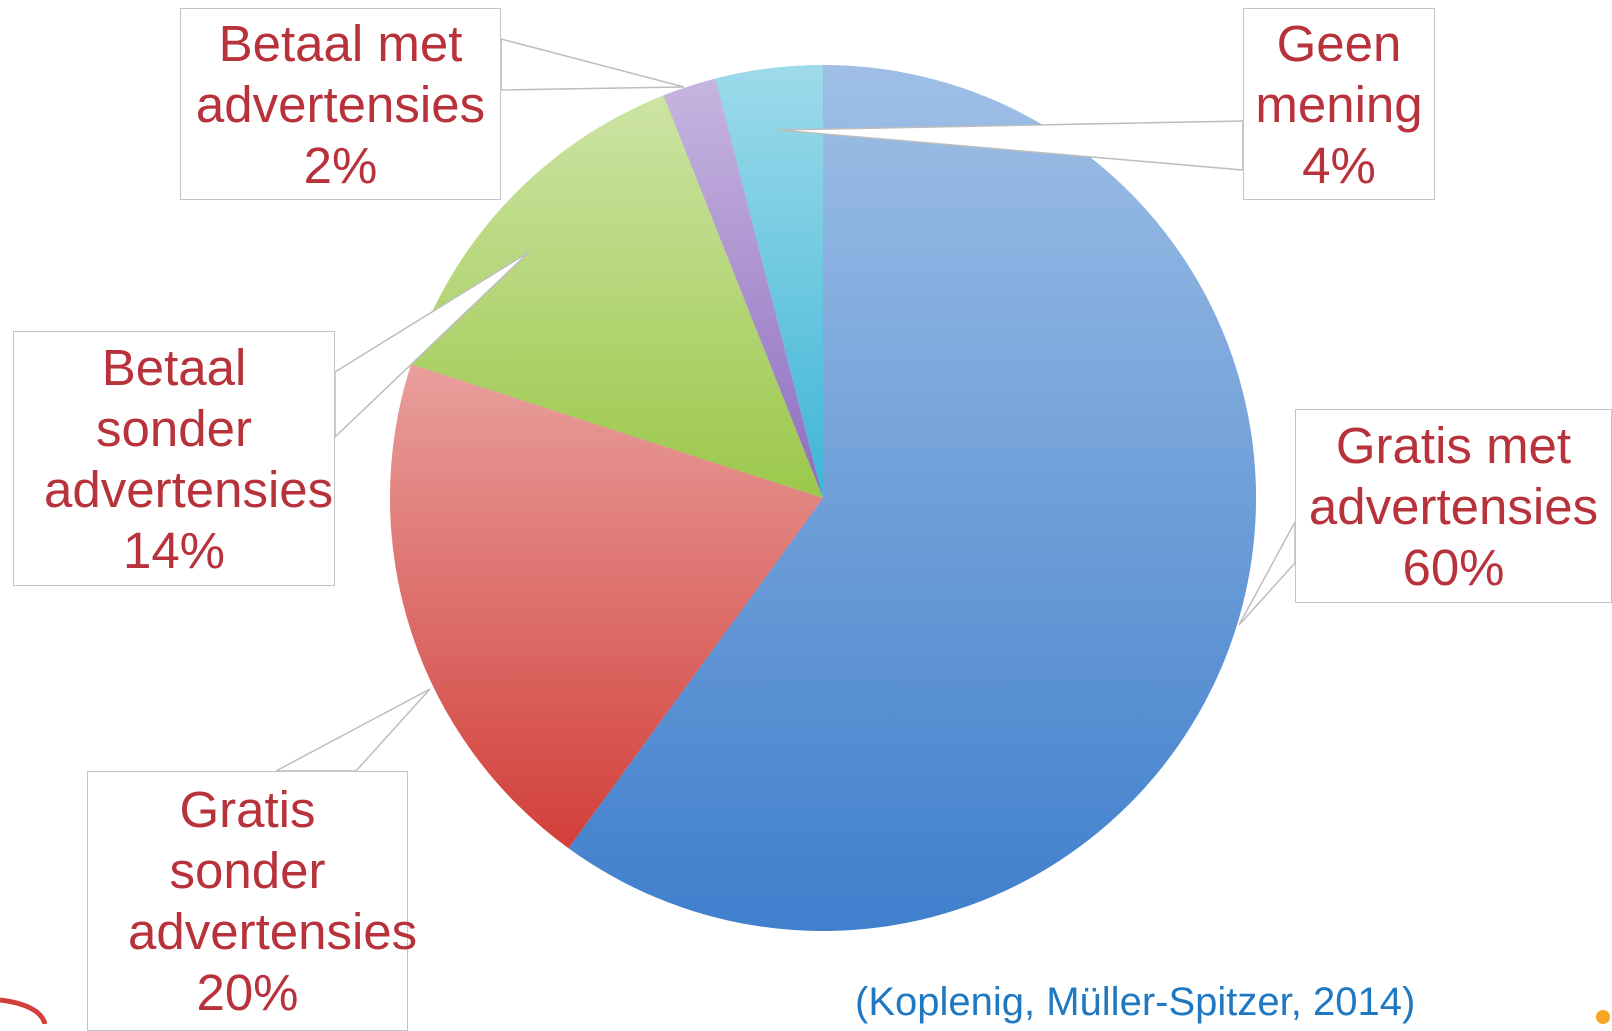 The image size is (1612, 1031). What do you see at coordinates (1339, 165) in the screenshot?
I see `value-label: 4%` at bounding box center [1339, 165].